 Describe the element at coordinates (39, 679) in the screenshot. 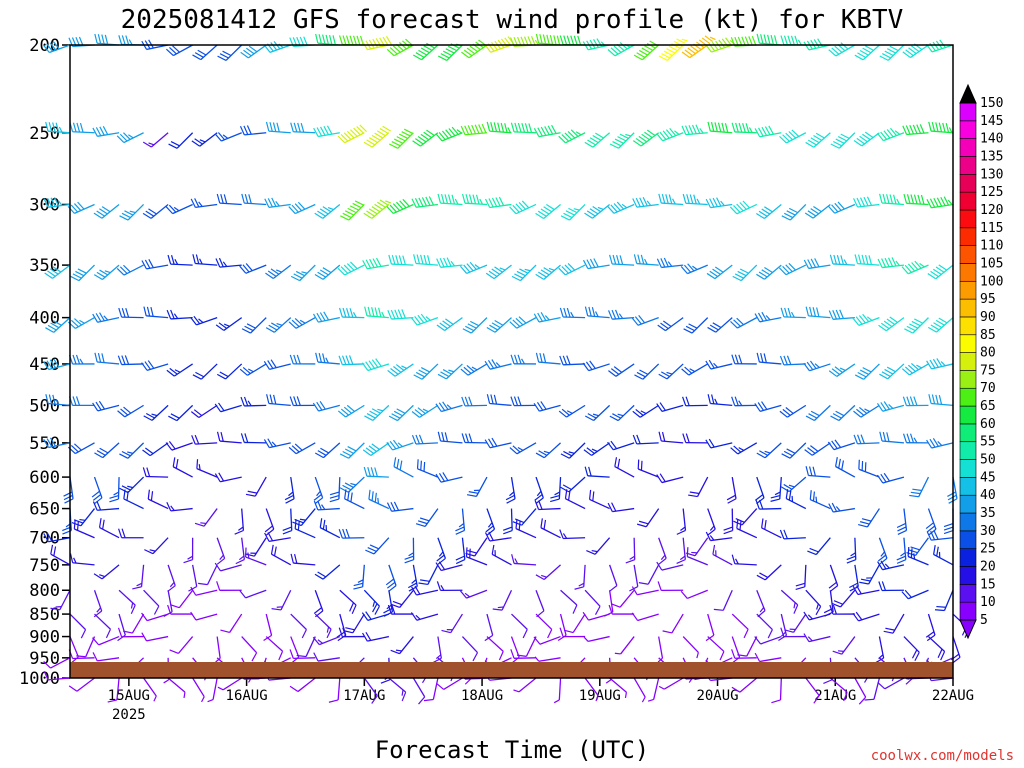

I see `y-tick-label: 1000` at that location.